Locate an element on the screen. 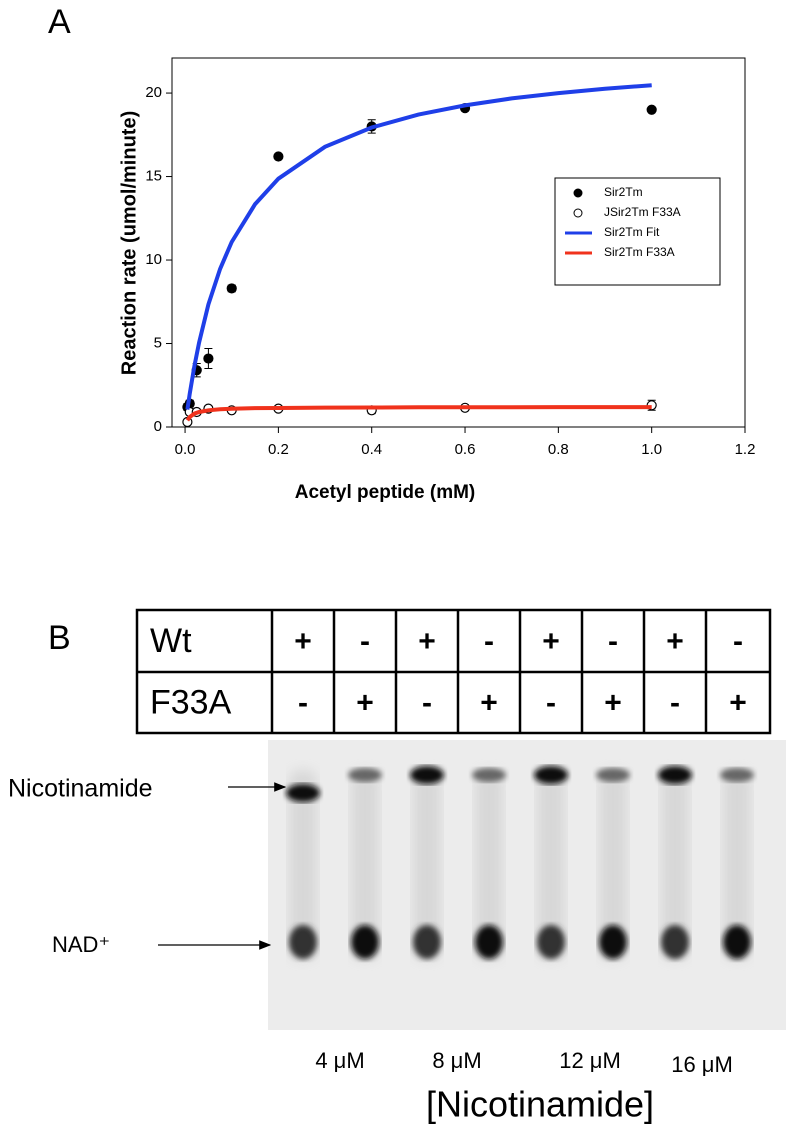 Image resolution: width=800 pixels, height=1137 pixels. x-tick-label: 1.0 is located at coordinates (651, 449).